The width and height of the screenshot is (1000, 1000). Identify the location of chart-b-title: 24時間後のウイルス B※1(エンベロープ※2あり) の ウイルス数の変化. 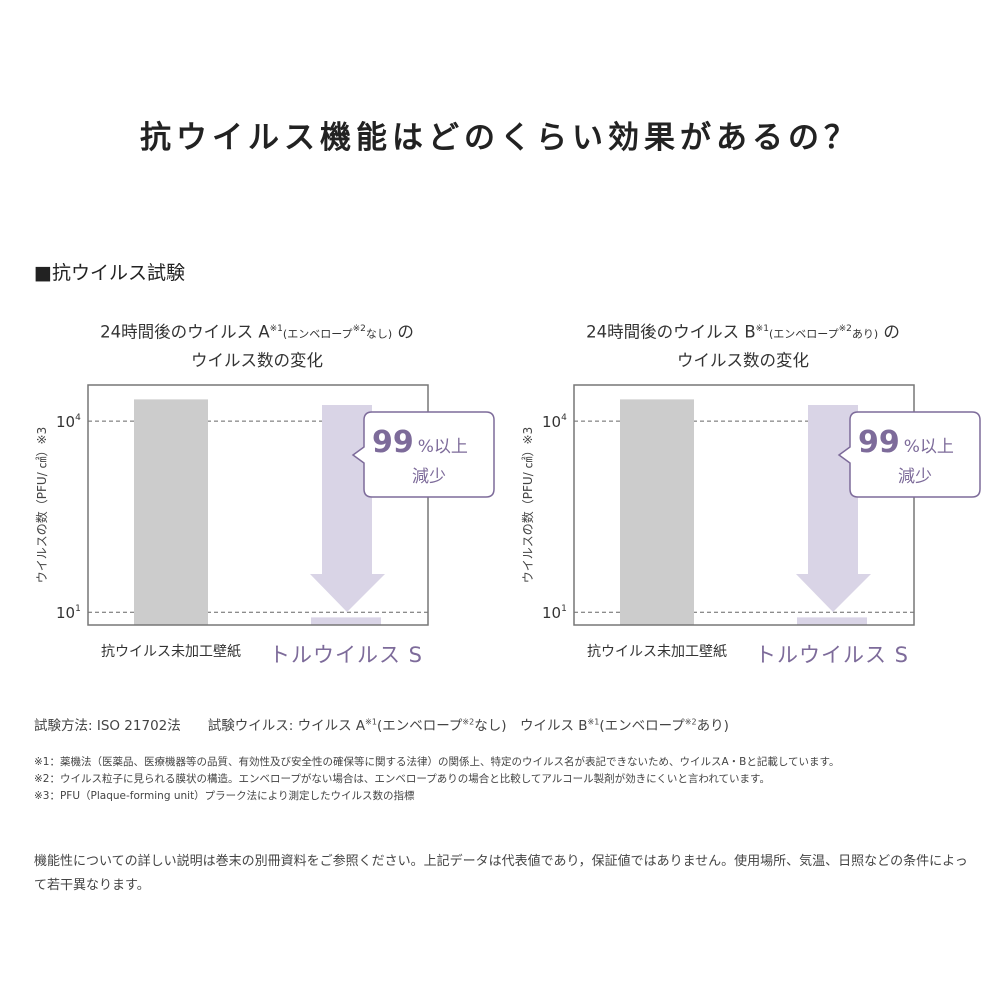
(743, 346).